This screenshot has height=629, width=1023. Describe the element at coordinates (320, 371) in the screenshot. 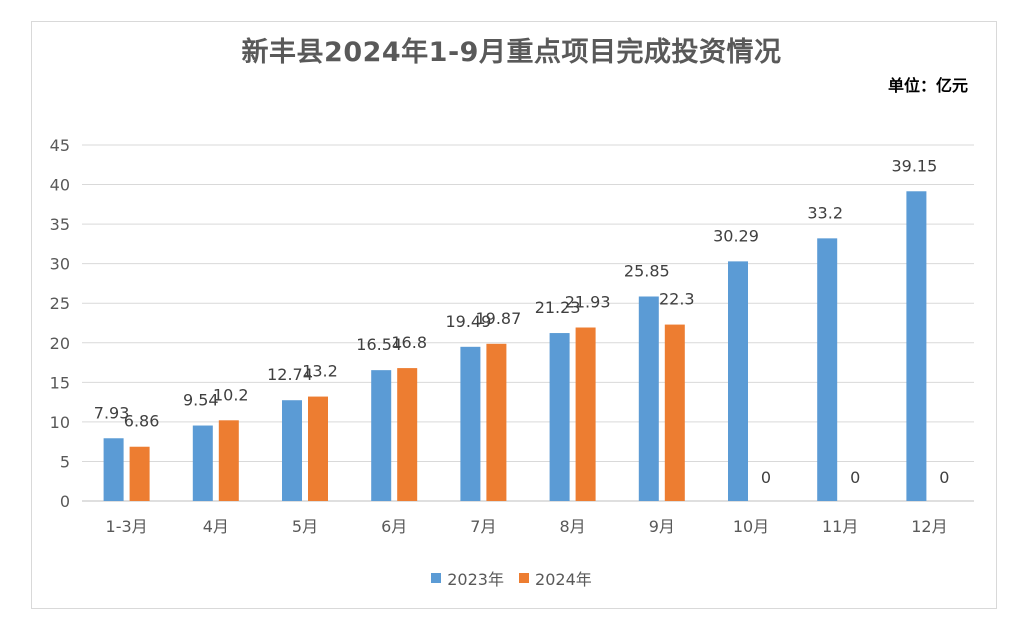

I see `data-label: 13.2` at that location.